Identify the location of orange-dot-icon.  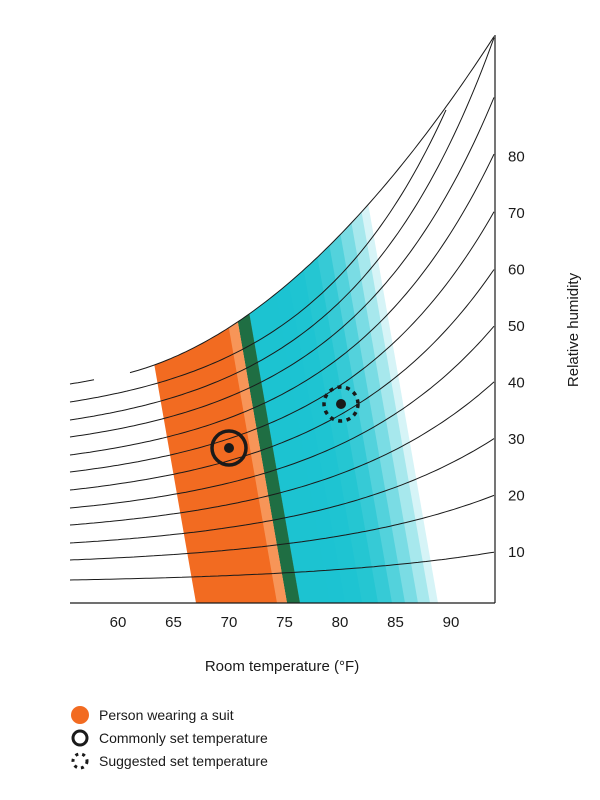
(80, 715).